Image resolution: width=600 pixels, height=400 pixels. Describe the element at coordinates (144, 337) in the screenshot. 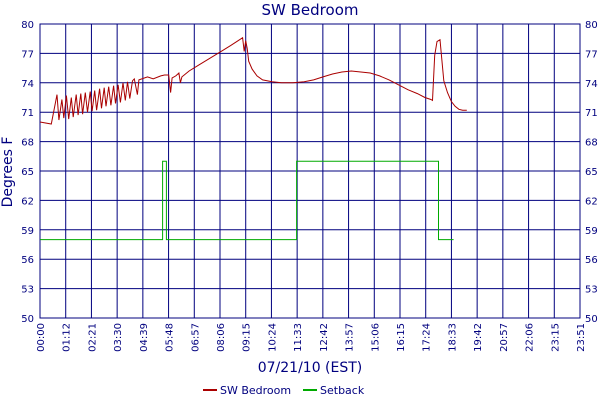

I see `x-tick-label: 04:39` at that location.